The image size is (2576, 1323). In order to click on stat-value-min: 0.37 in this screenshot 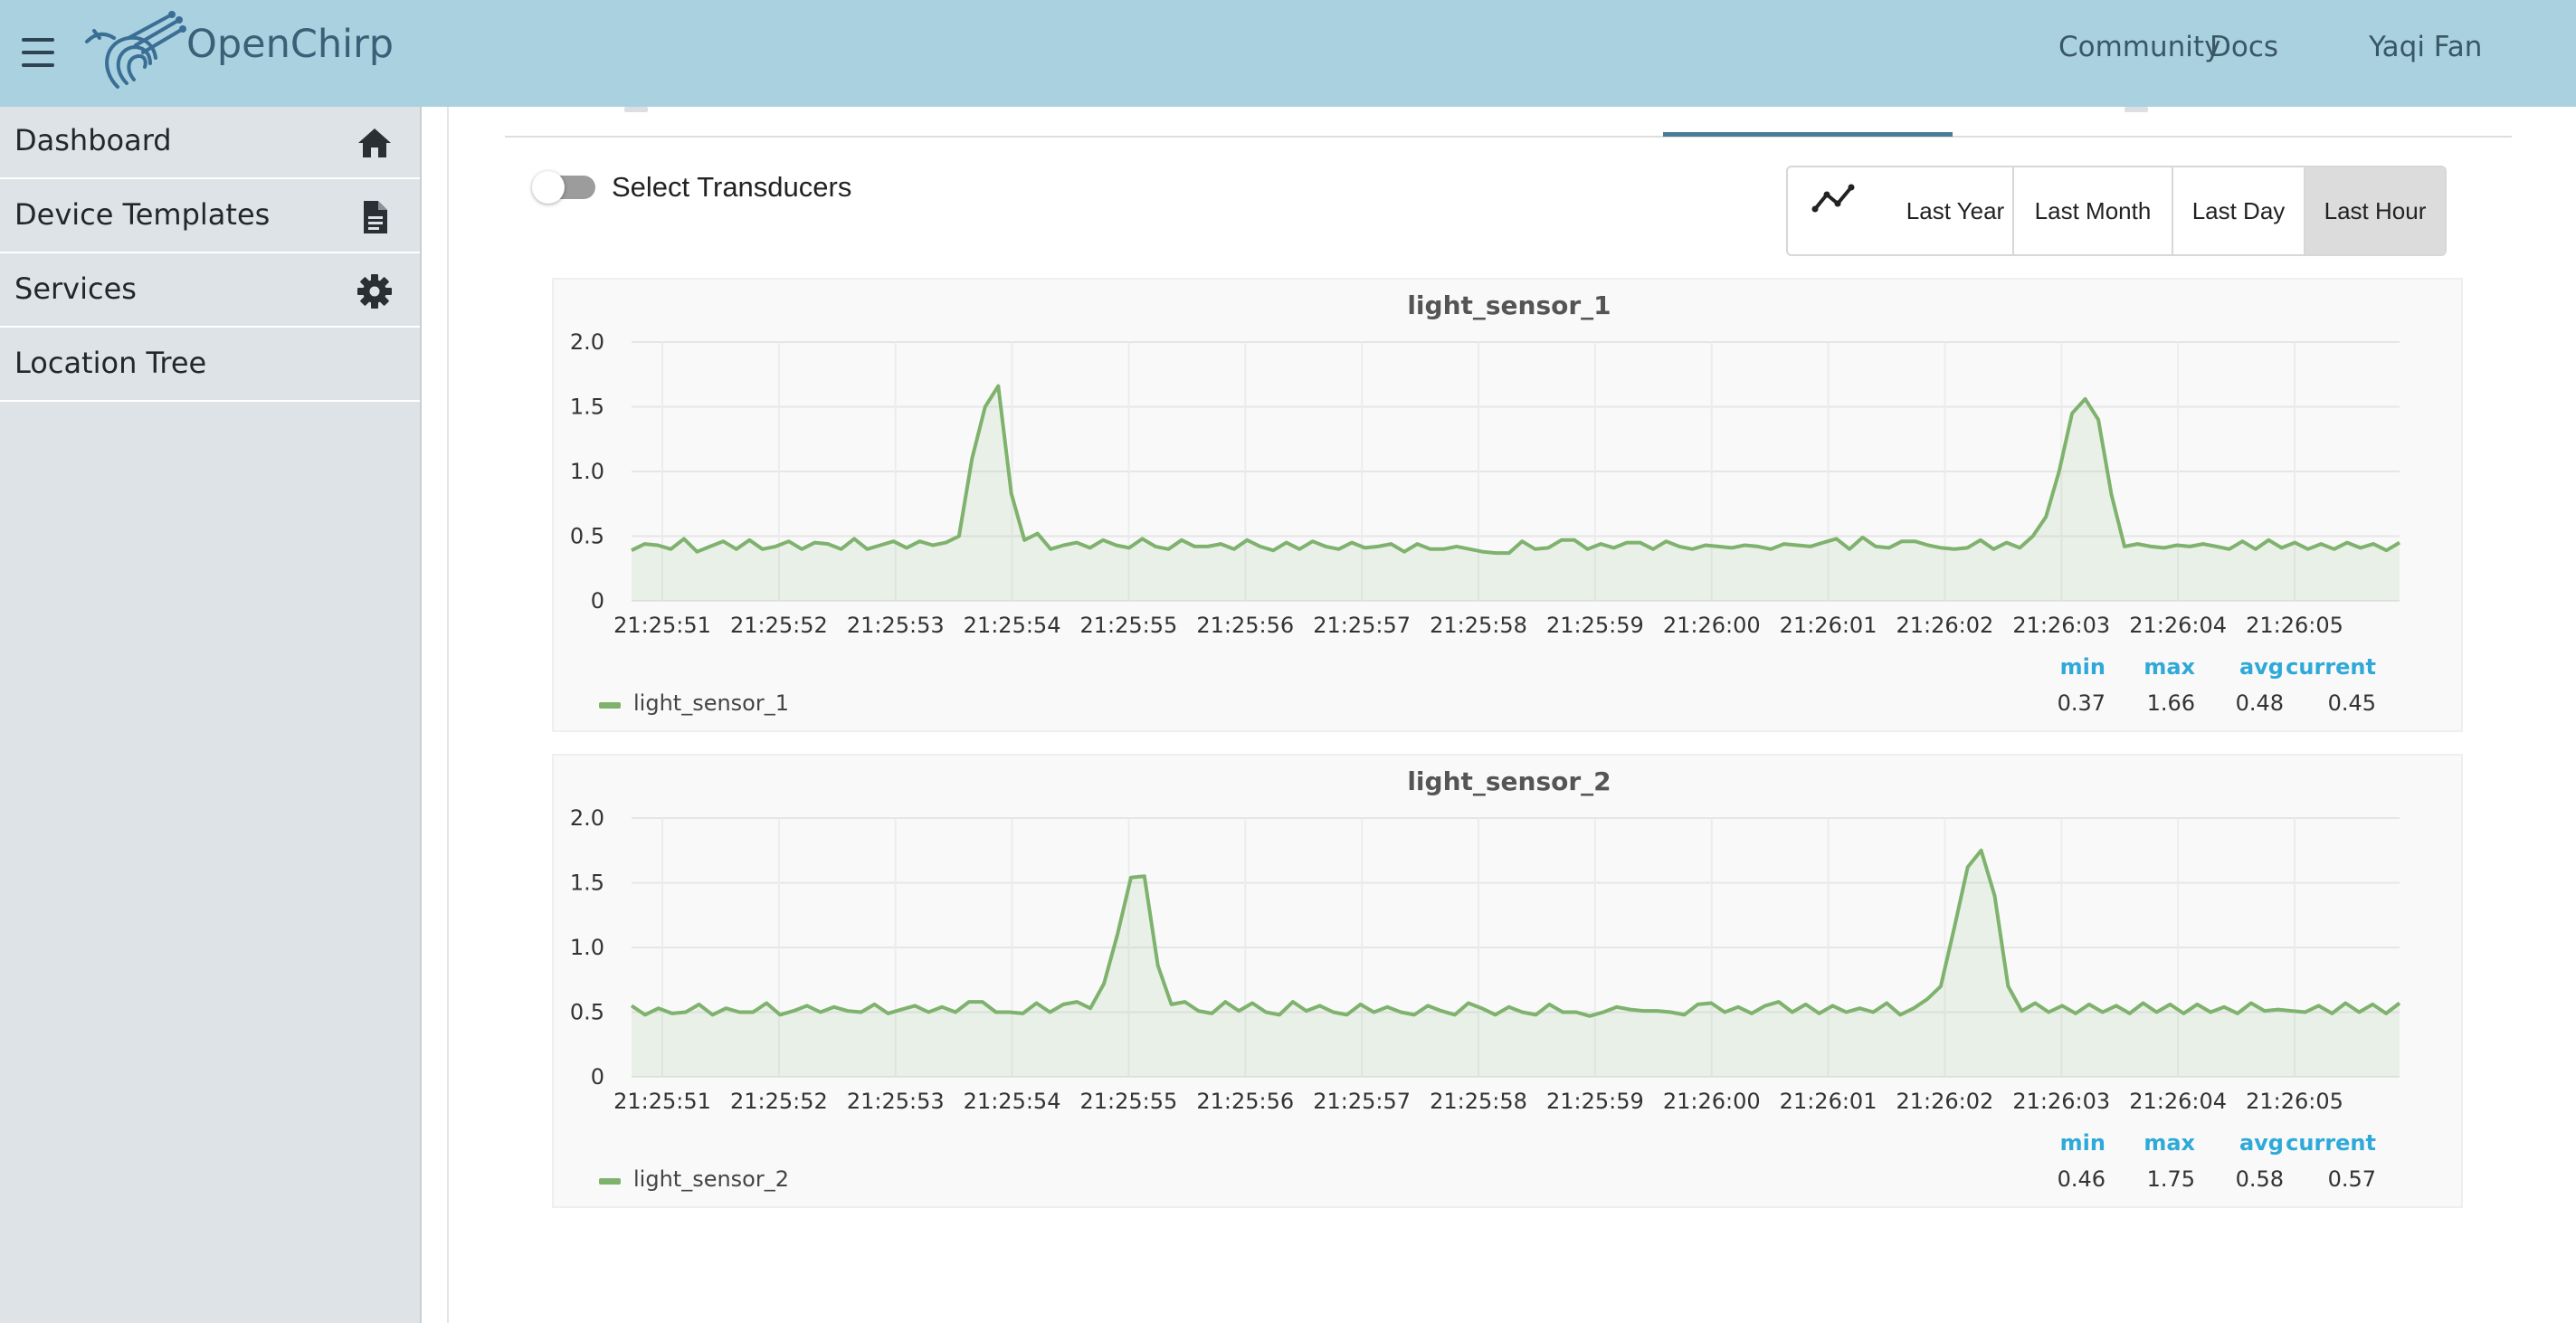, I will do `click(2081, 703)`.